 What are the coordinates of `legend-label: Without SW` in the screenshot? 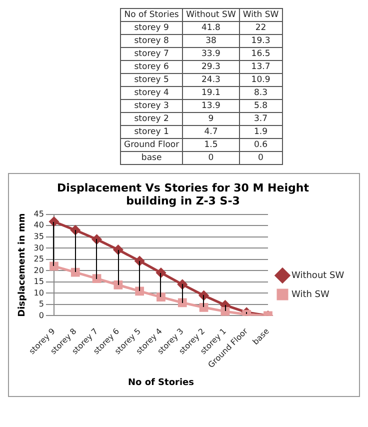 It's located at (318, 275).